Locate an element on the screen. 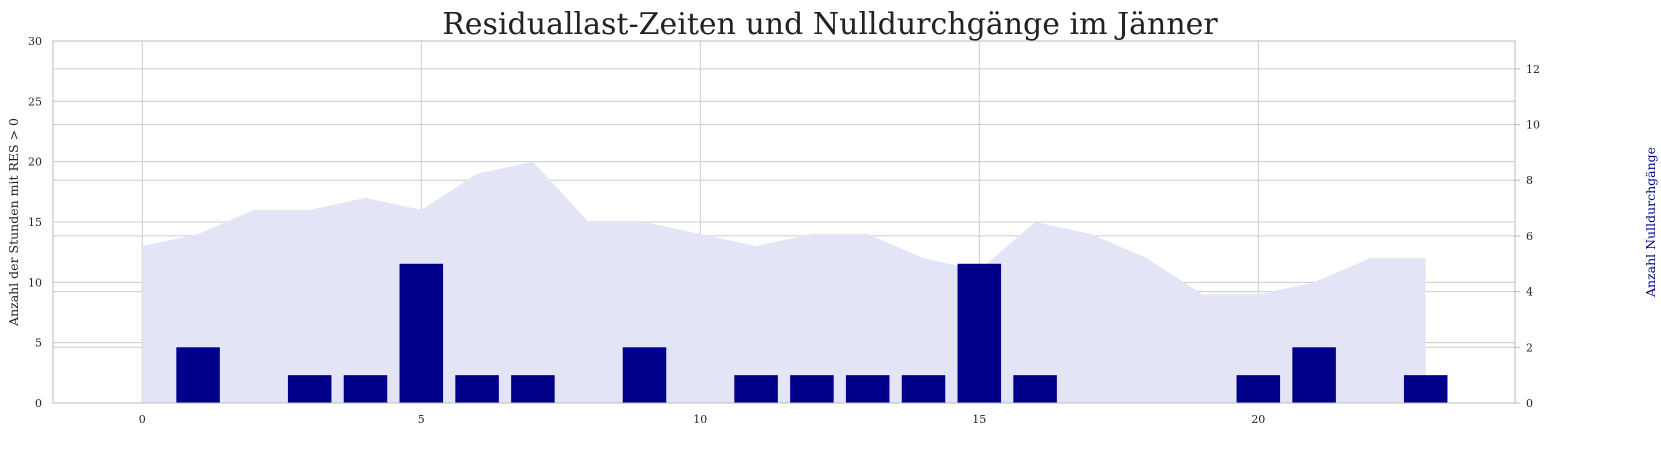 The width and height of the screenshot is (1661, 462). x-tick-label: 20 is located at coordinates (1258, 419).